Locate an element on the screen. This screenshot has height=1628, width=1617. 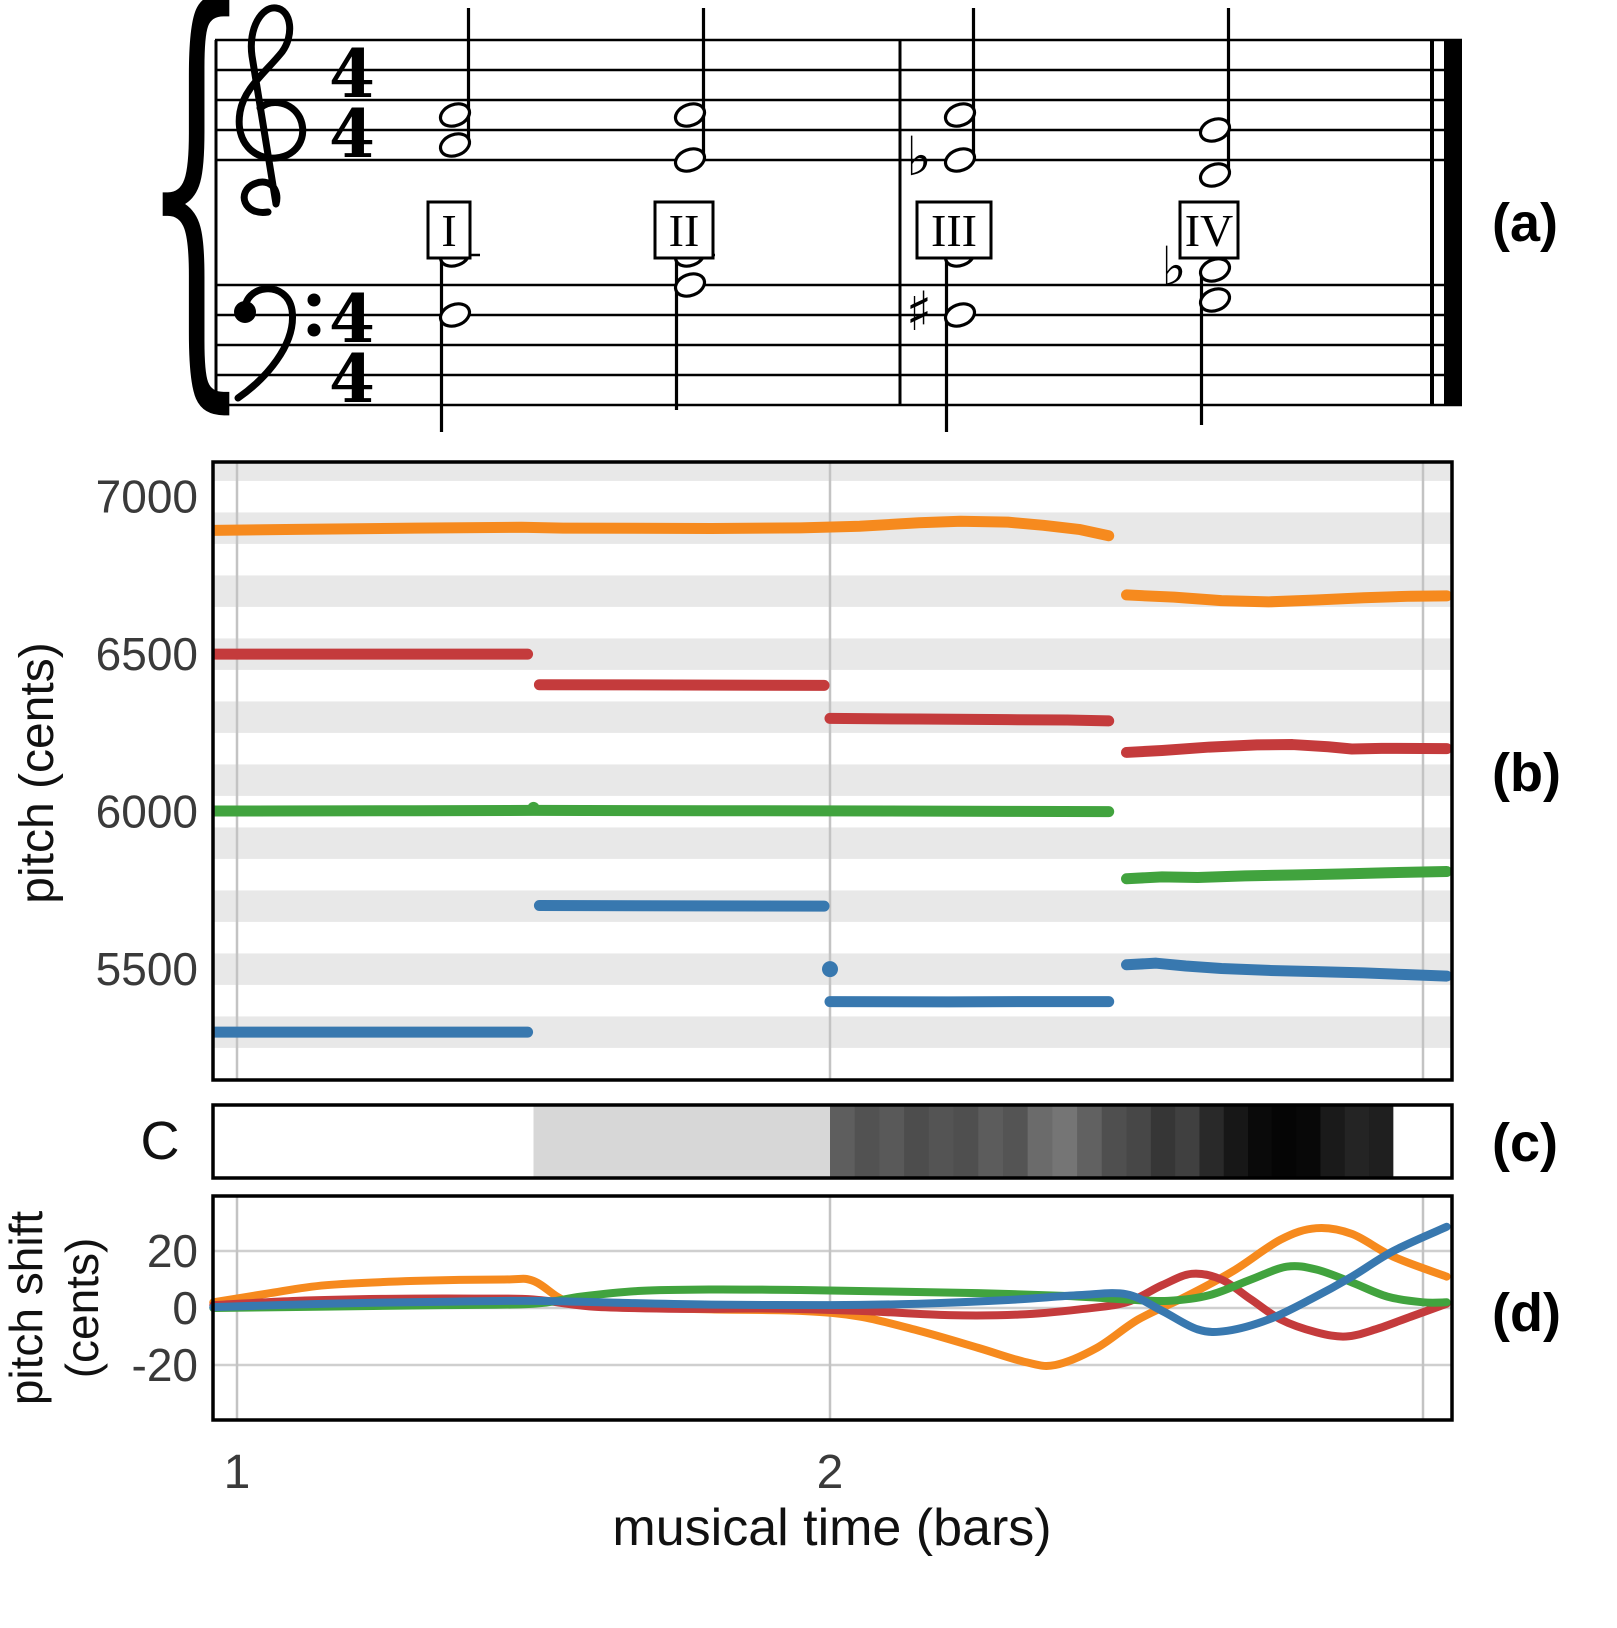
shift-series-soprano is located at coordinates (830, 1296).